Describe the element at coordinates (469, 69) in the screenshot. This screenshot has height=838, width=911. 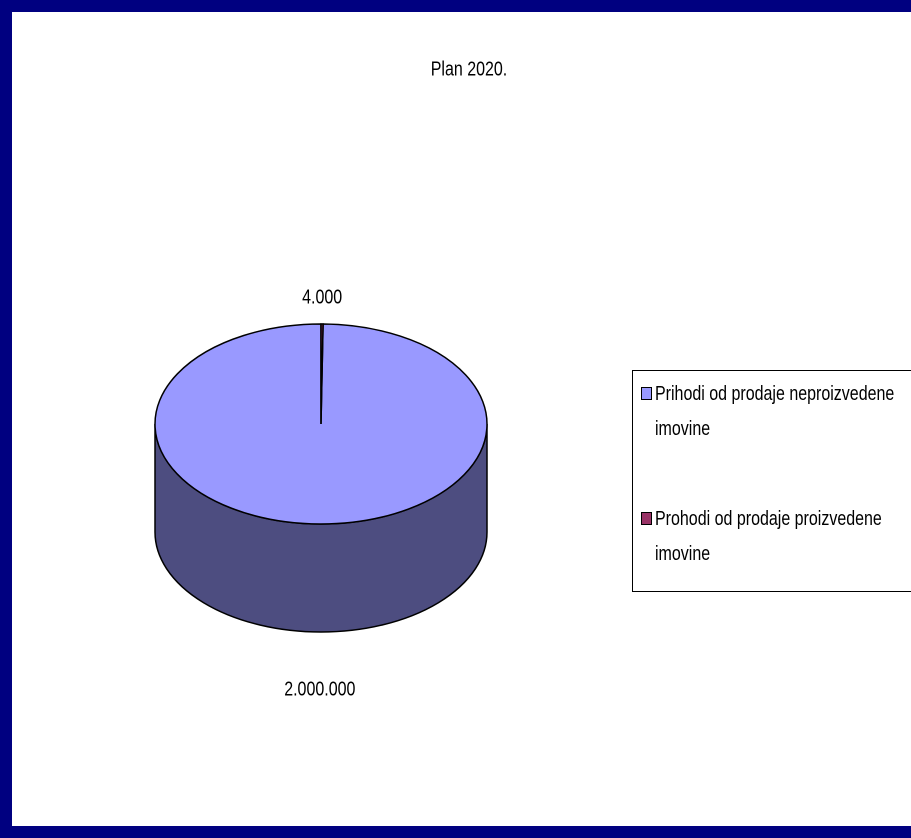
I see `chart-title: Plan 2020.` at that location.